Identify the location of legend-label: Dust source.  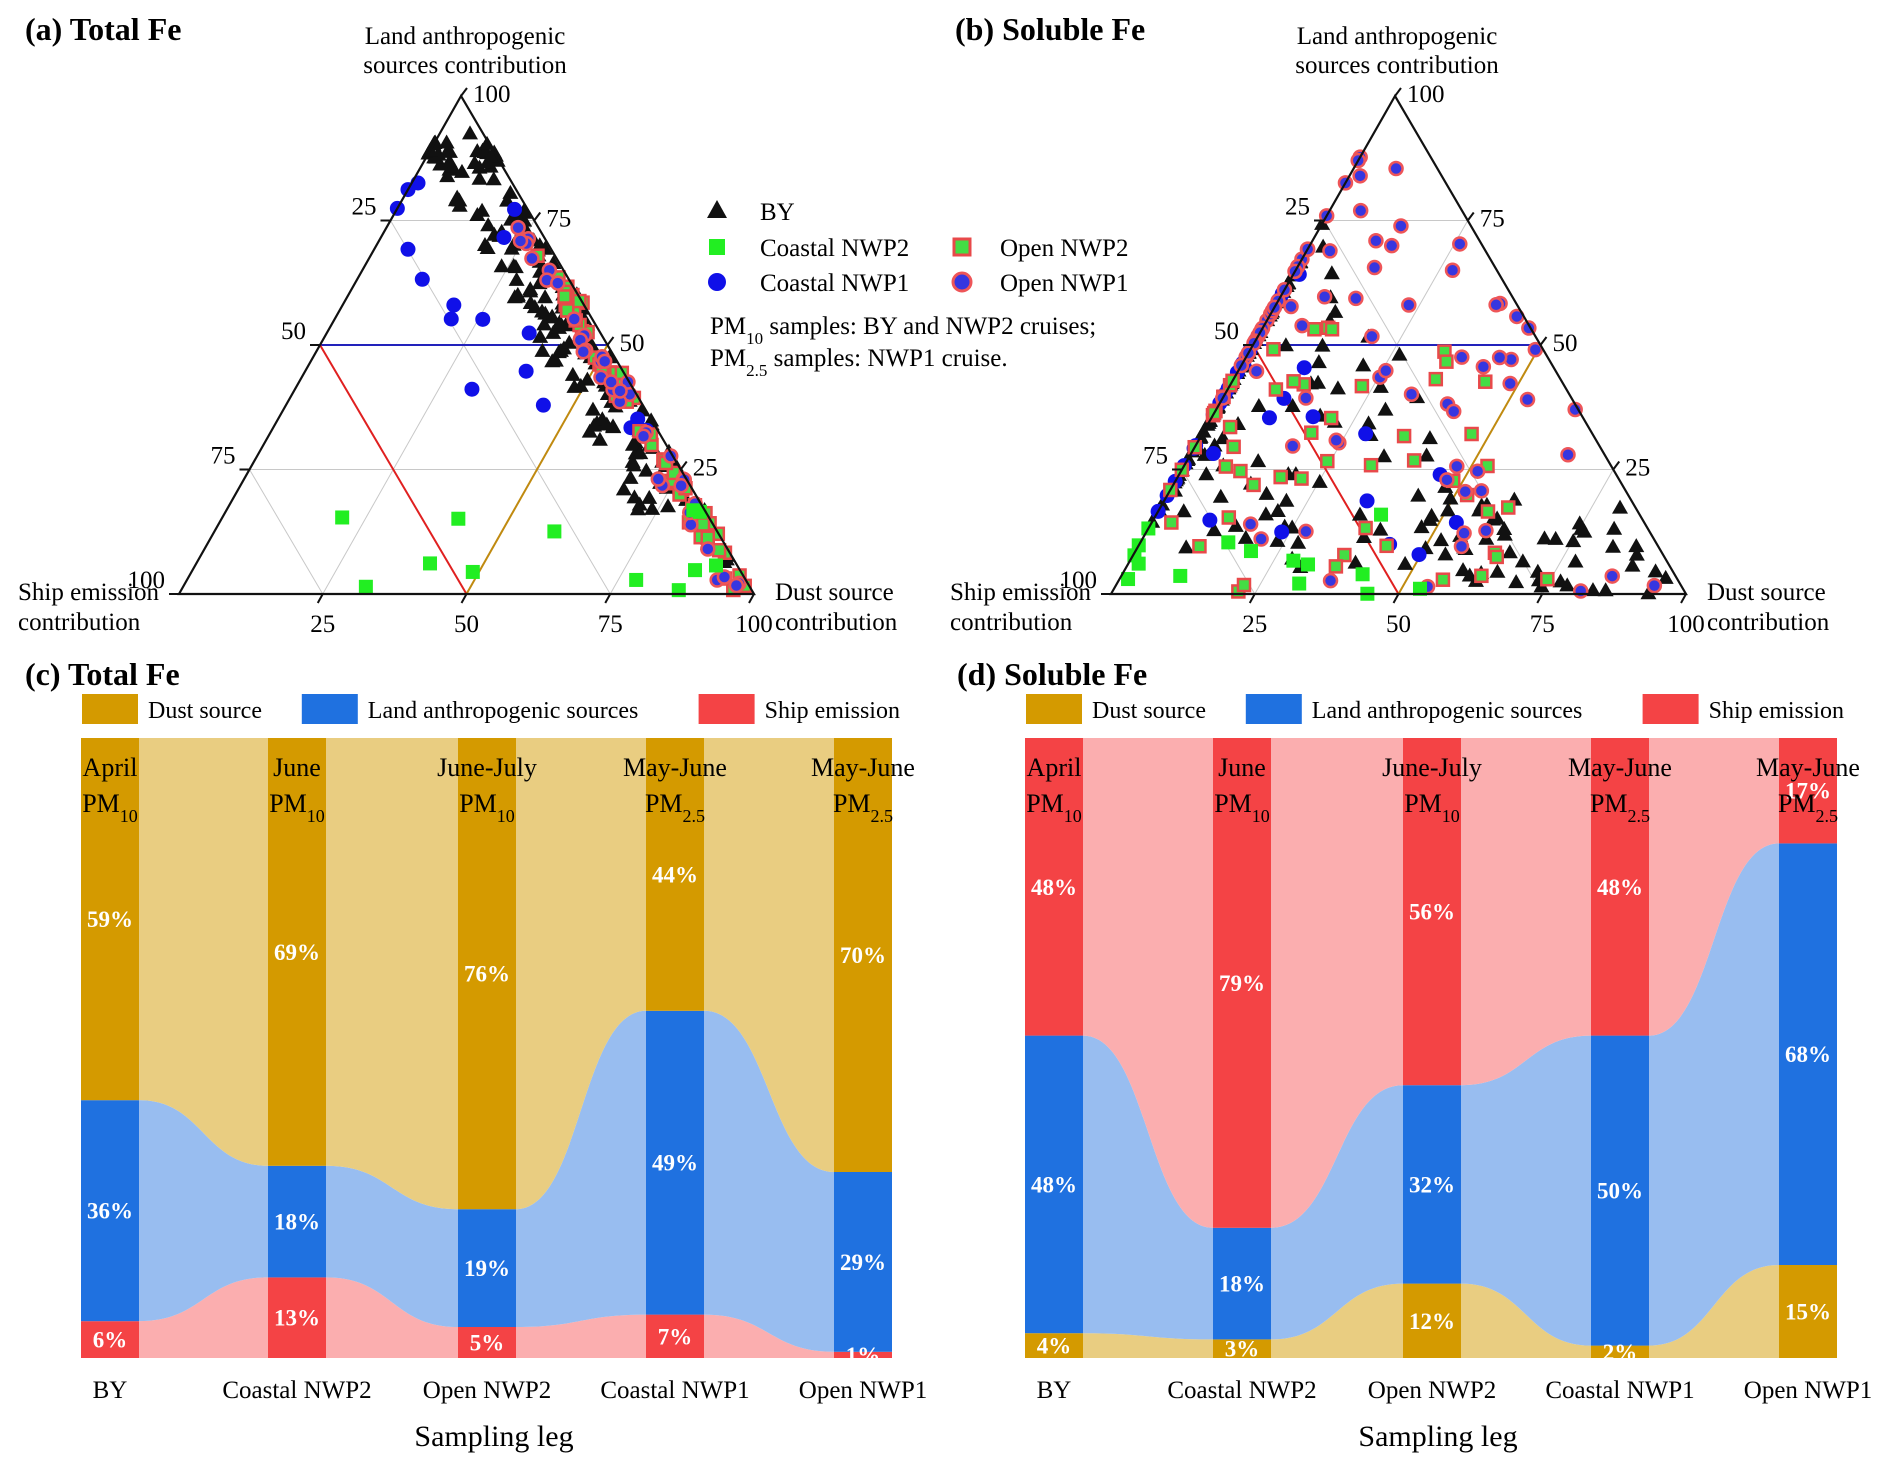
(1149, 711).